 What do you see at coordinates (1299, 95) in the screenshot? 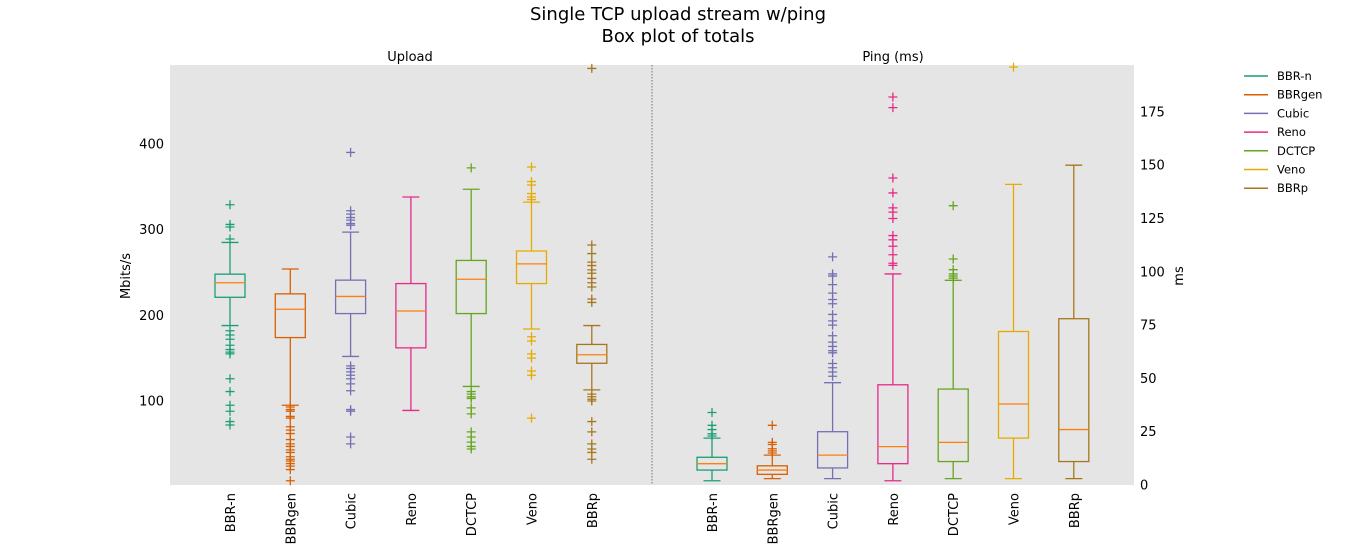
I see `legend-label: BBRgen` at bounding box center [1299, 95].